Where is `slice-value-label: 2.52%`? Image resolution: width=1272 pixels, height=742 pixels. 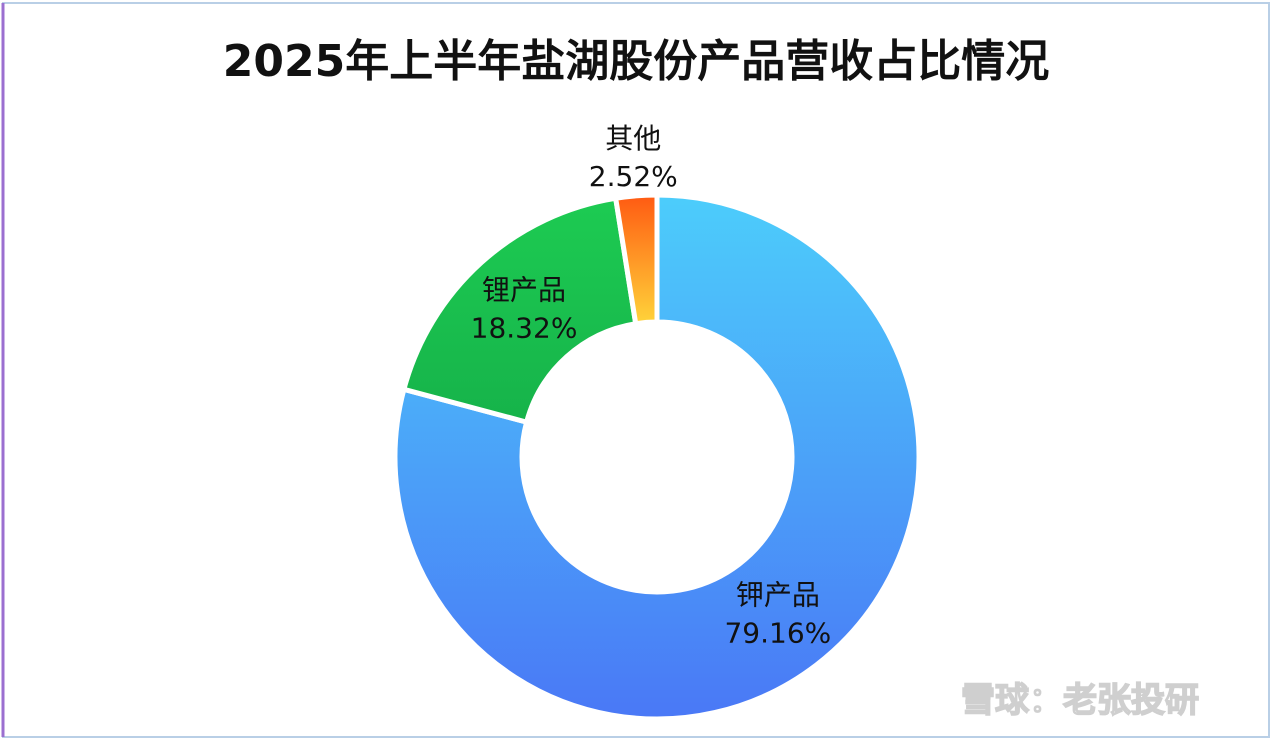
slice-value-label: 2.52% is located at coordinates (633, 176).